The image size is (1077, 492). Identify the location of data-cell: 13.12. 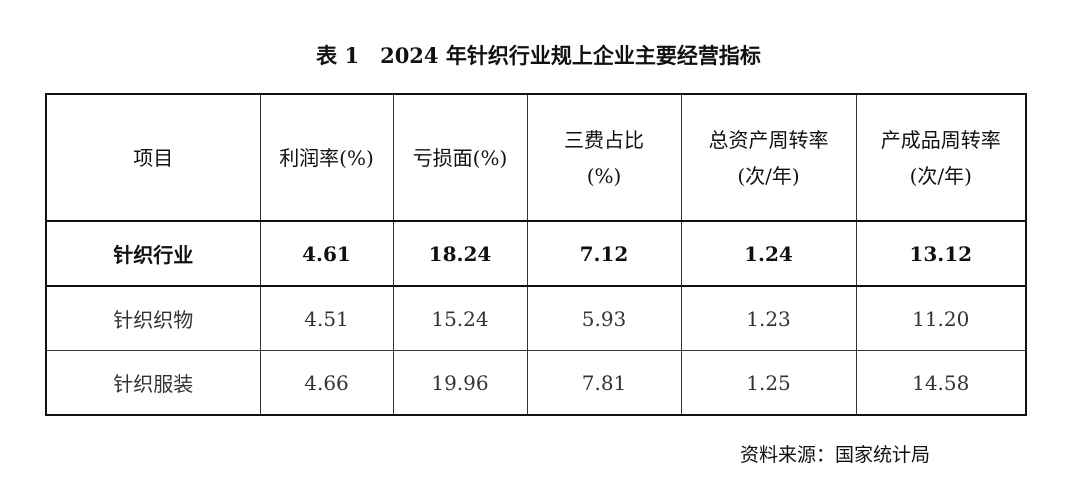
(941, 253).